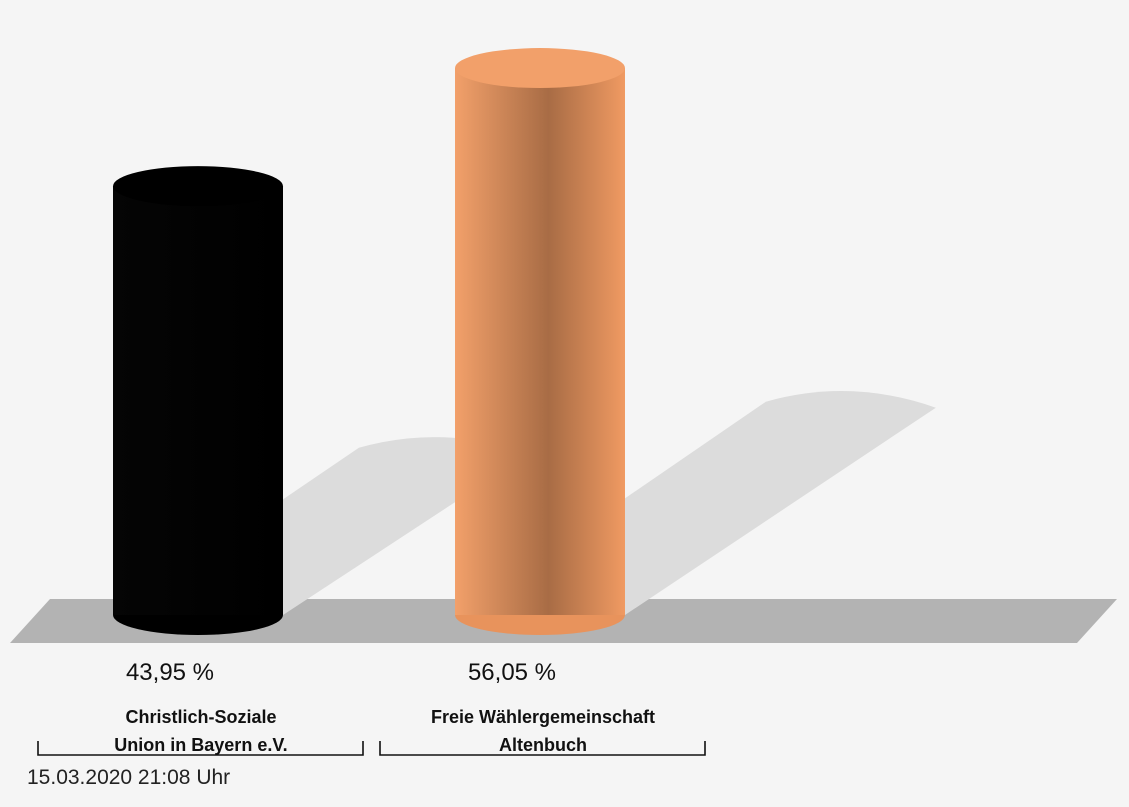  What do you see at coordinates (201, 745) in the screenshot?
I see `category-label-0-line-1: Union in Bayern e.V.` at bounding box center [201, 745].